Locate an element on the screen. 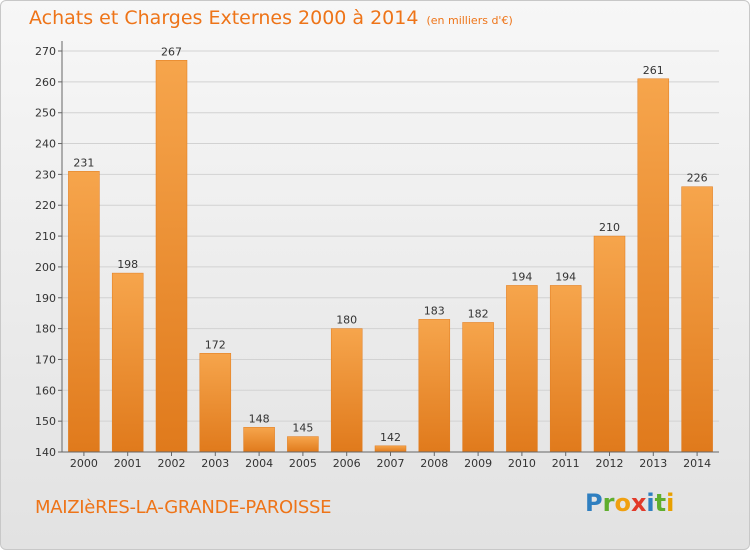 This screenshot has width=750, height=550. y-tick-label: 210 is located at coordinates (45, 236).